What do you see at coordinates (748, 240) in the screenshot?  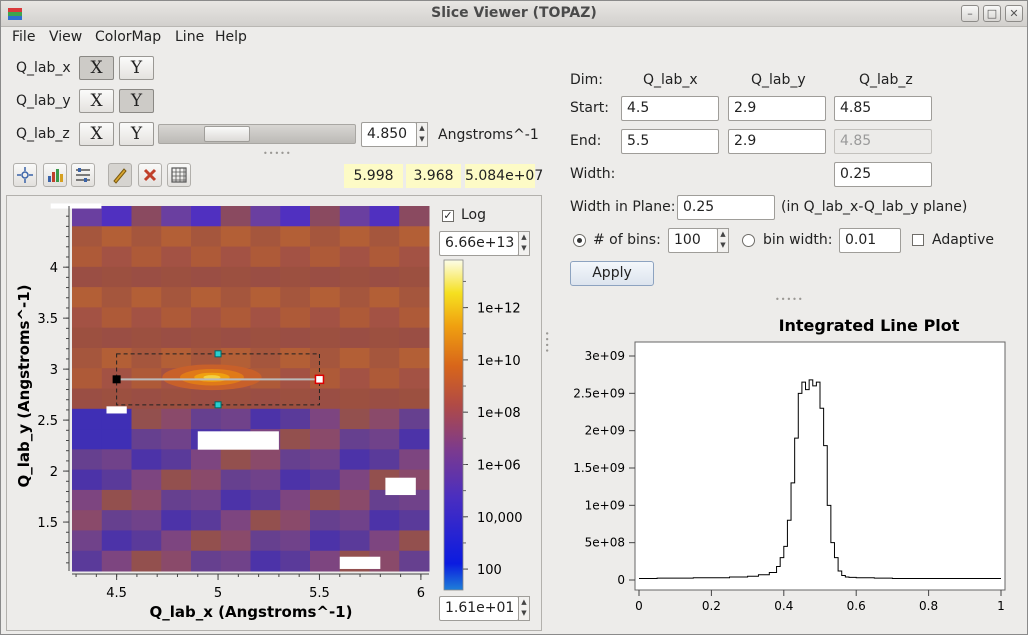 I see `bin-width-radio` at bounding box center [748, 240].